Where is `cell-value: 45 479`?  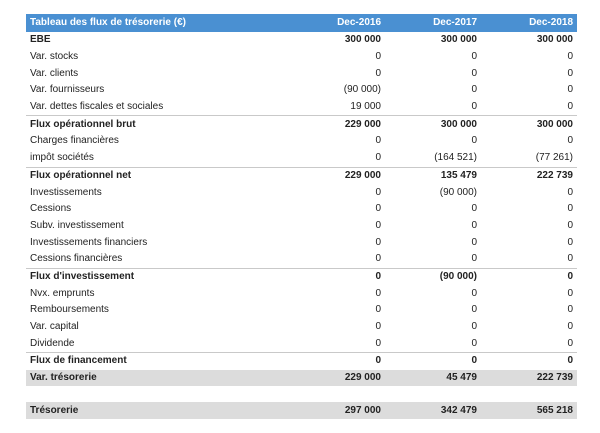
cell-value: 45 479 is located at coordinates (433, 378).